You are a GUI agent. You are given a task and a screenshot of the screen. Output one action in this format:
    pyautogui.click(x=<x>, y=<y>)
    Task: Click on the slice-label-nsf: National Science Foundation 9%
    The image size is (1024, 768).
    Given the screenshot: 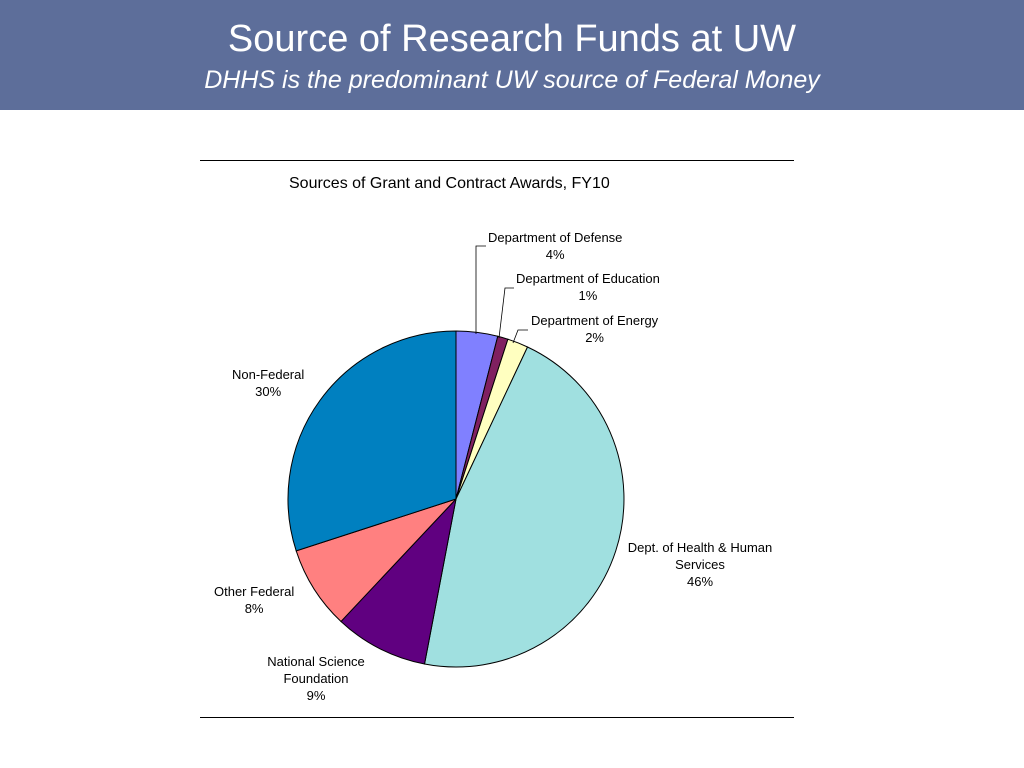 What is the action you would take?
    pyautogui.click(x=316, y=678)
    